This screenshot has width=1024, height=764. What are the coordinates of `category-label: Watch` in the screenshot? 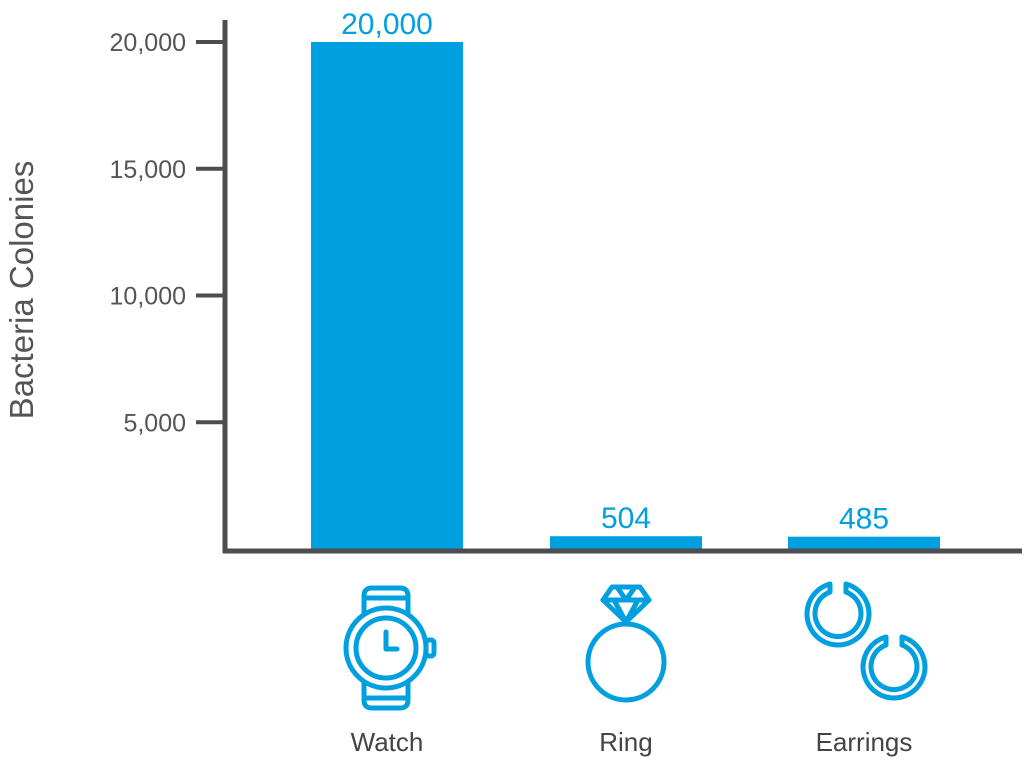 It's located at (387, 742).